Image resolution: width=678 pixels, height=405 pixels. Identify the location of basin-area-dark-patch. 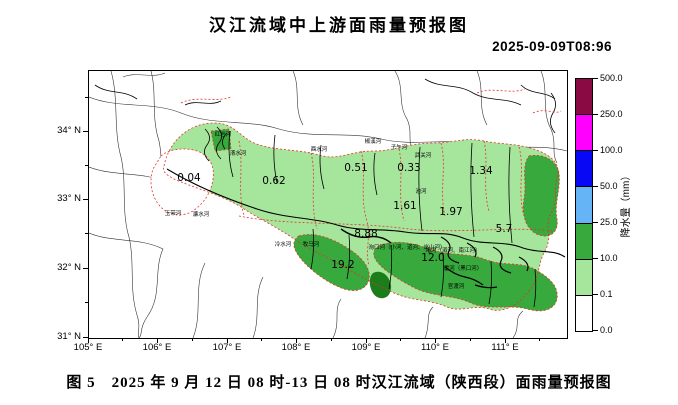
(380, 285).